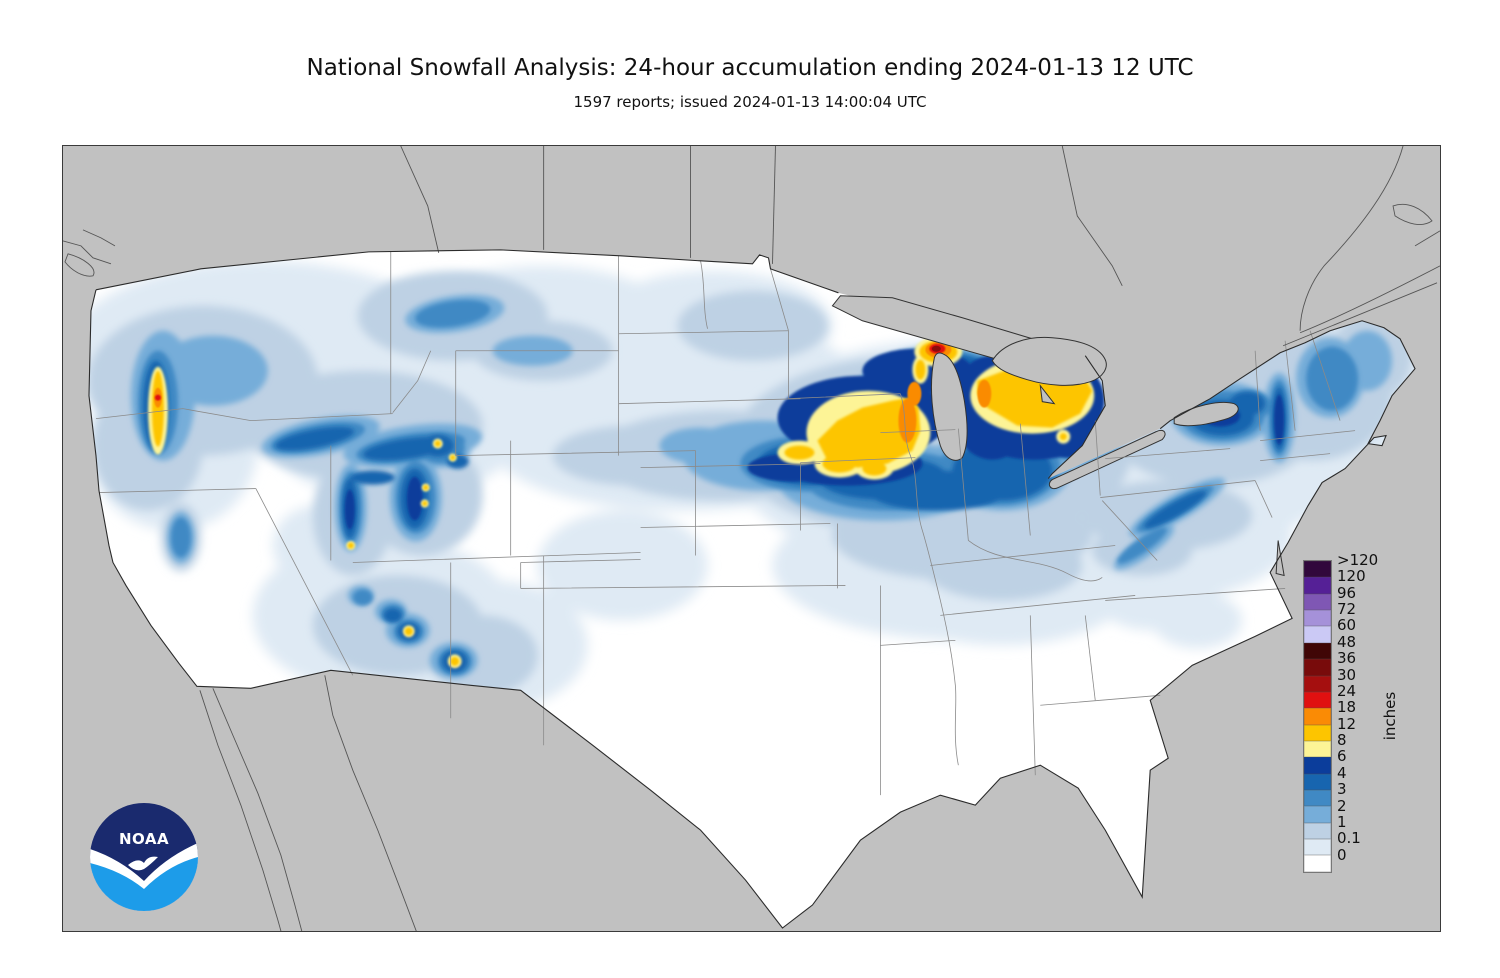  I want to click on lake-michigan, so click(949, 406).